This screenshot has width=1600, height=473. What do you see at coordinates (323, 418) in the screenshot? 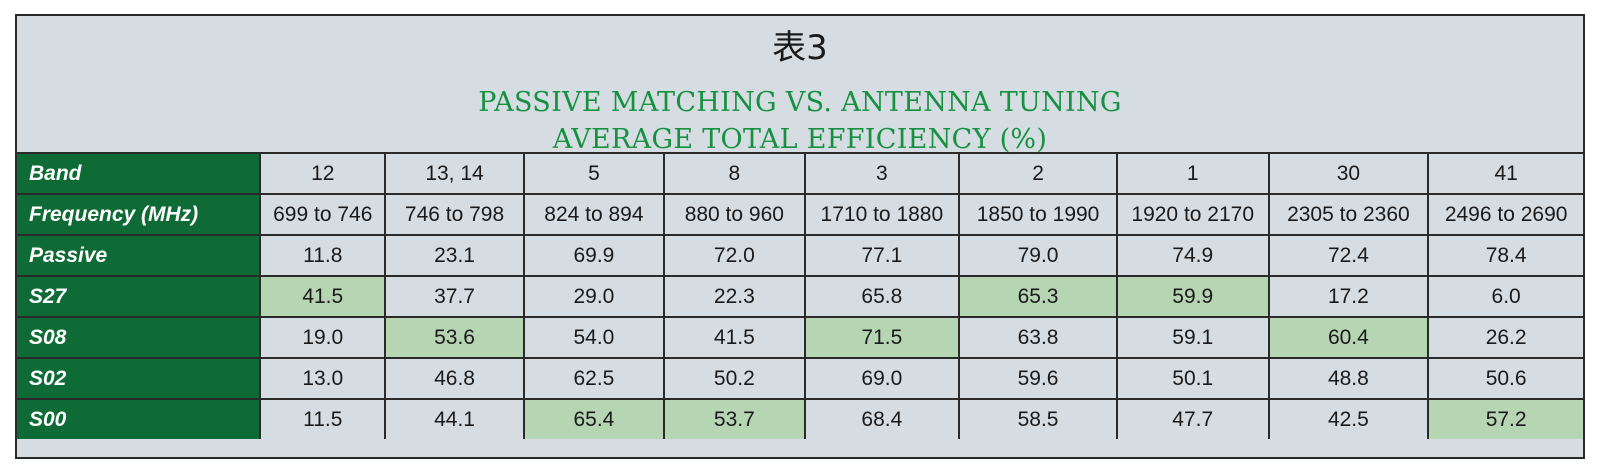
I see `table-cell: 11.5` at bounding box center [323, 418].